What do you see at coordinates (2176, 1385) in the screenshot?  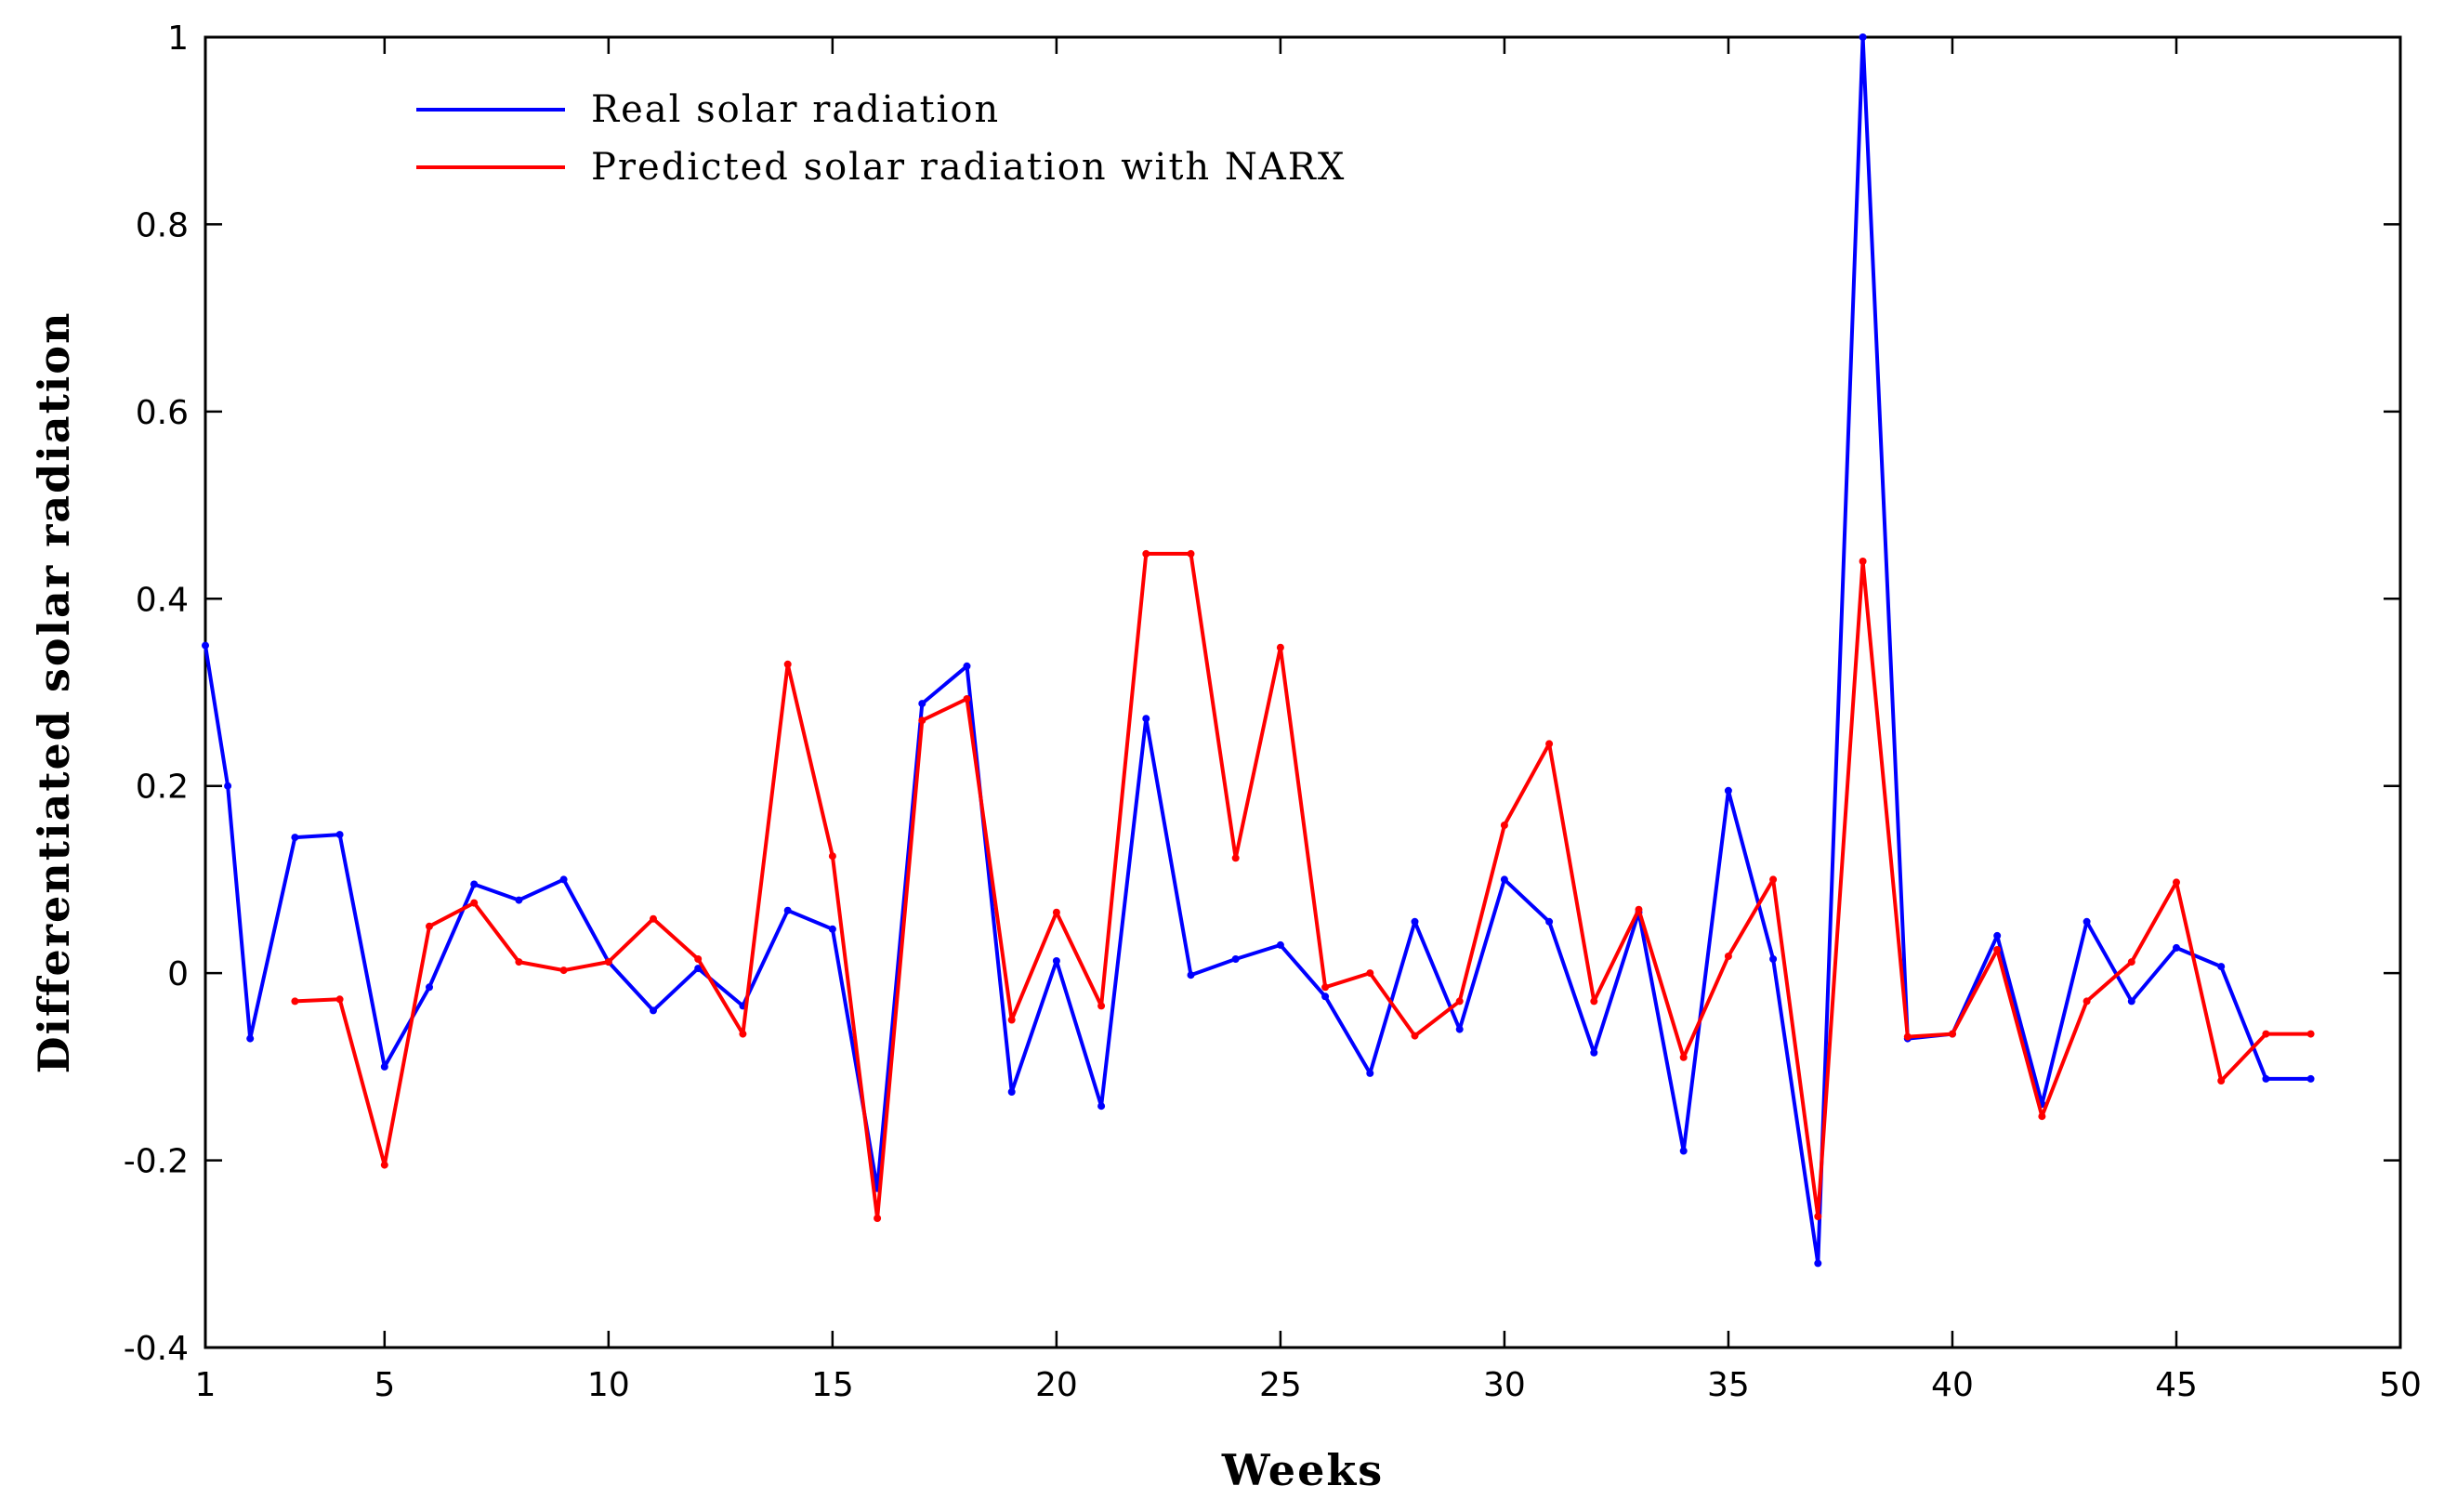 I see `x-tick-label: 45` at bounding box center [2176, 1385].